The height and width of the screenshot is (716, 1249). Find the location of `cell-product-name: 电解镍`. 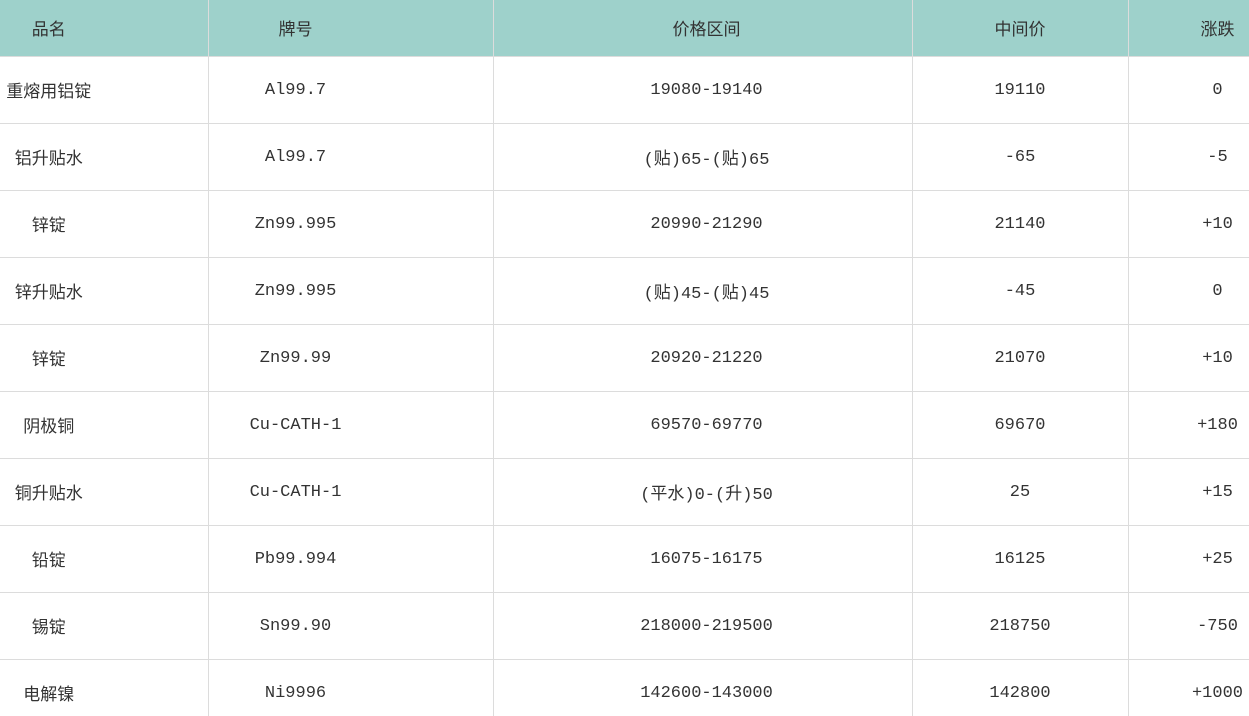

cell-product-name: 电解镍 is located at coordinates (104, 687).